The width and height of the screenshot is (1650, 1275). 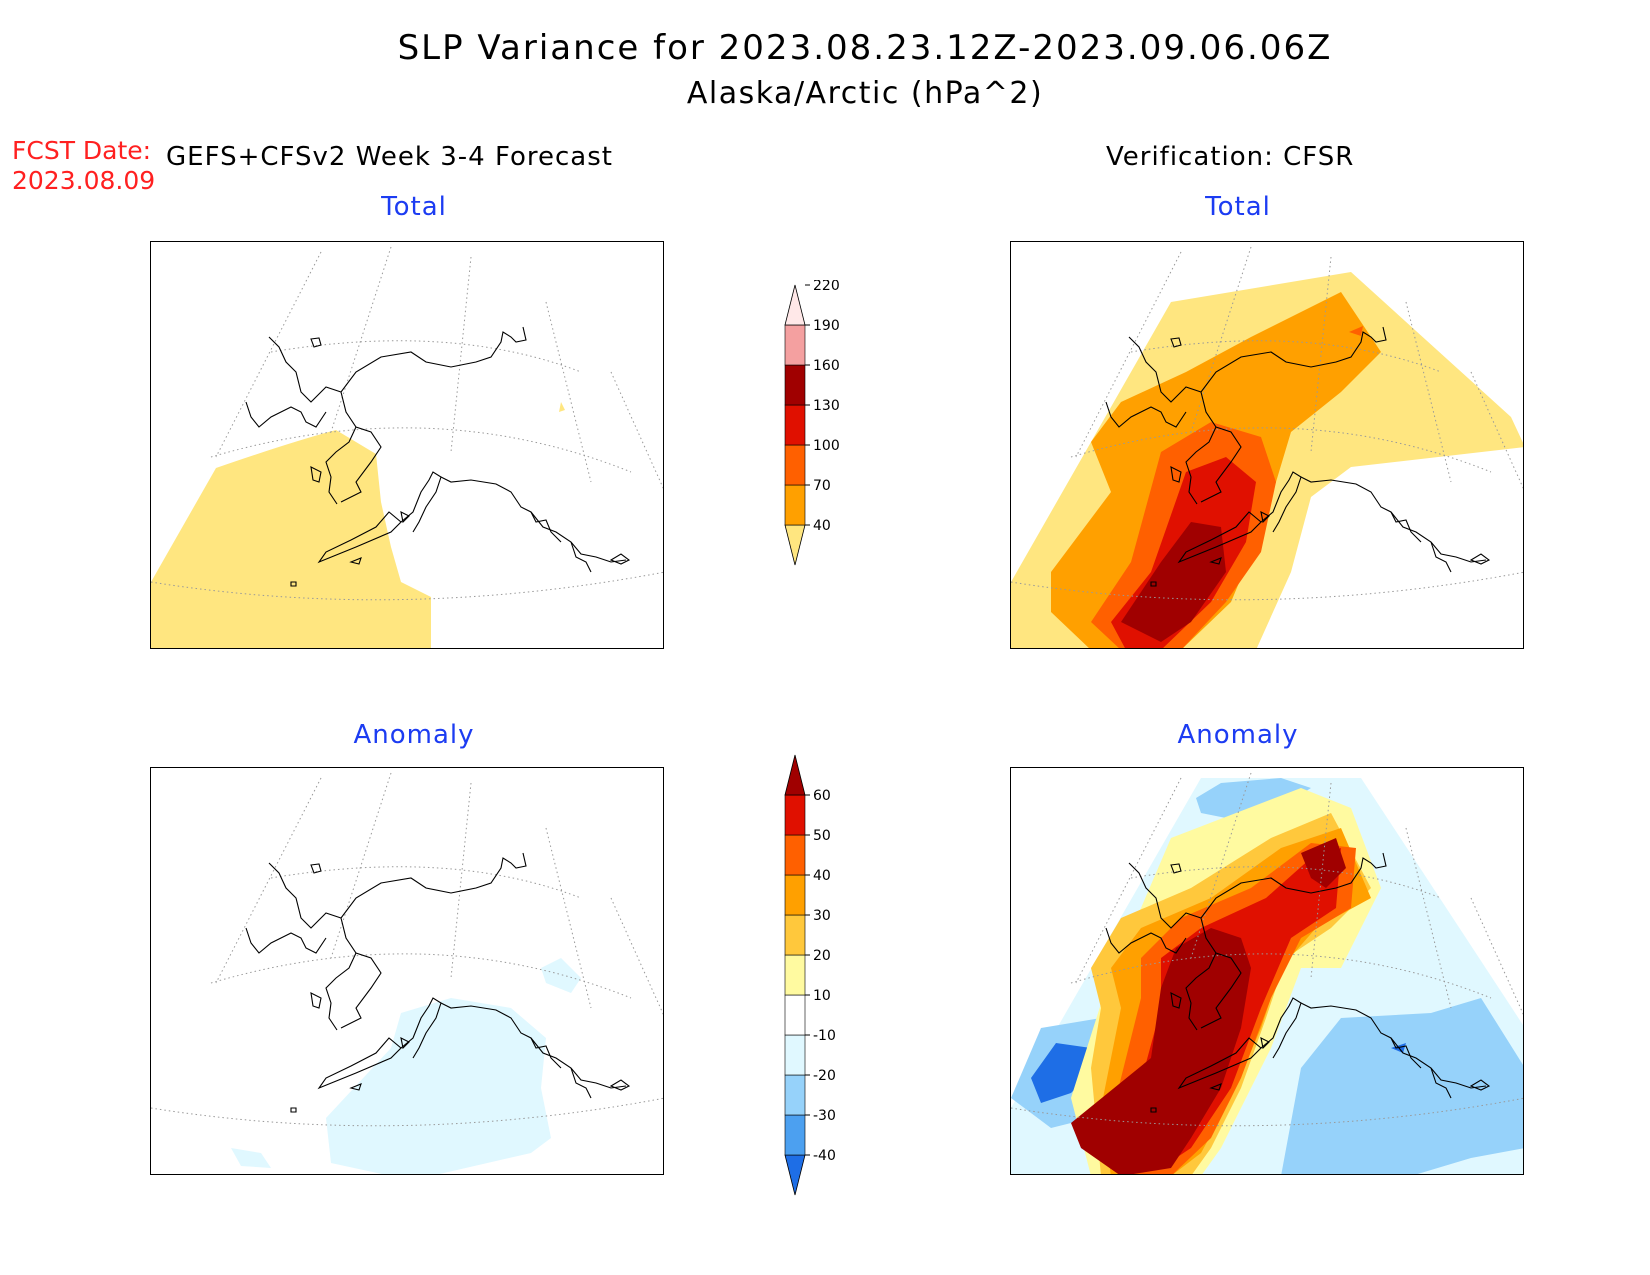 I want to click on verification-total-title: Total, so click(x=1238, y=207).